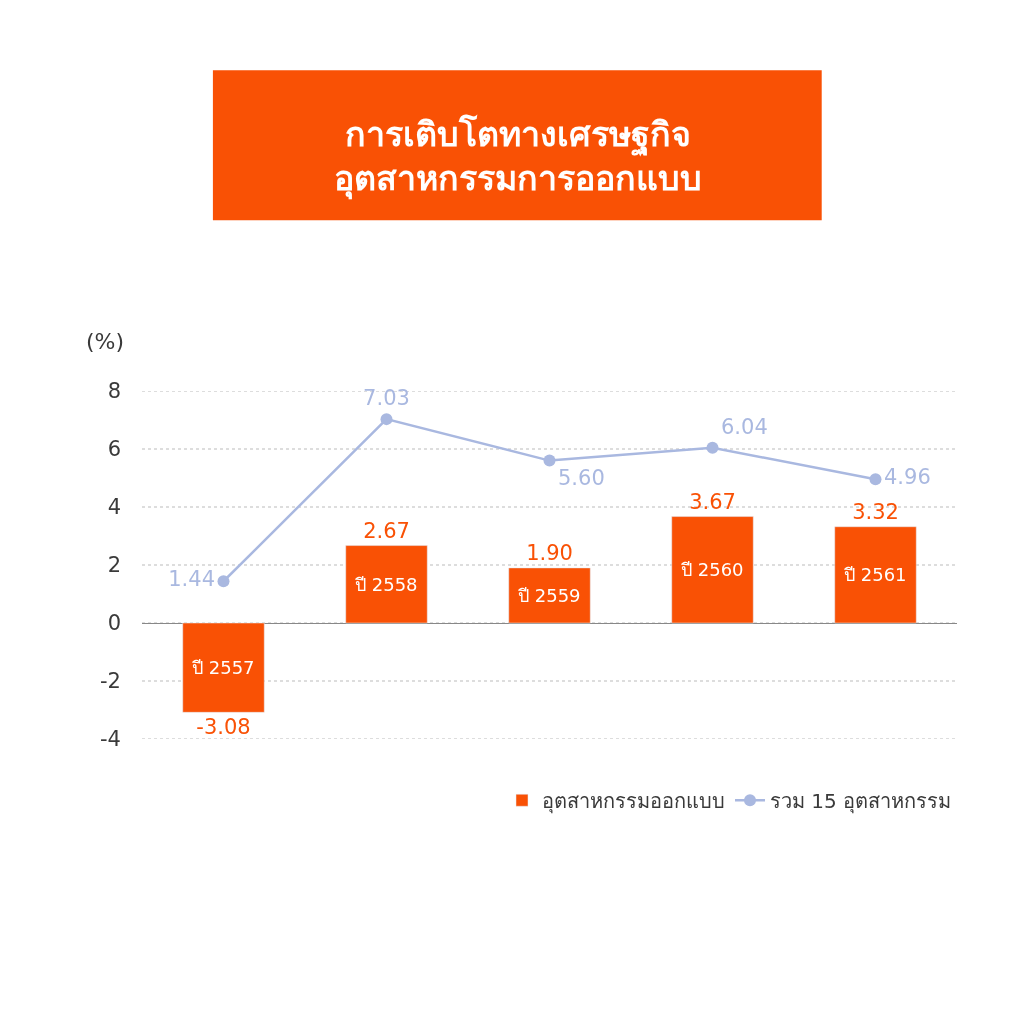  Describe the element at coordinates (105, 341) in the screenshot. I see `y-axis-title: (%)` at that location.